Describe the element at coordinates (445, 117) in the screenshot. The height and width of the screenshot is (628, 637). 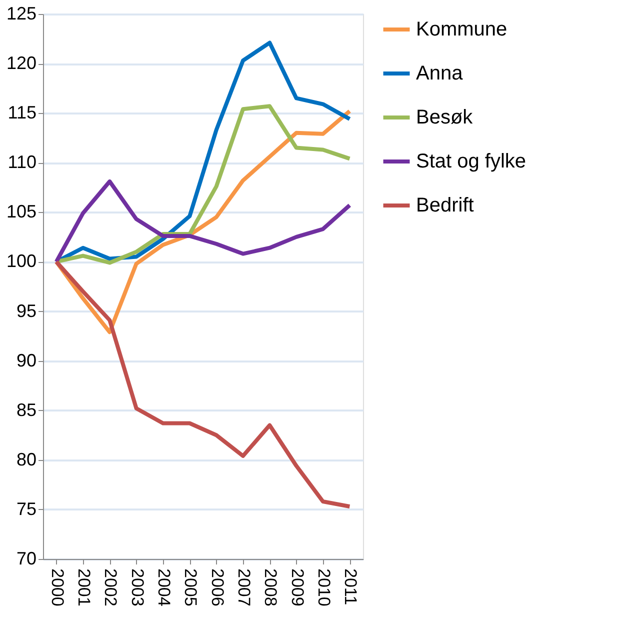
I see `legend-label: Besøk` at that location.